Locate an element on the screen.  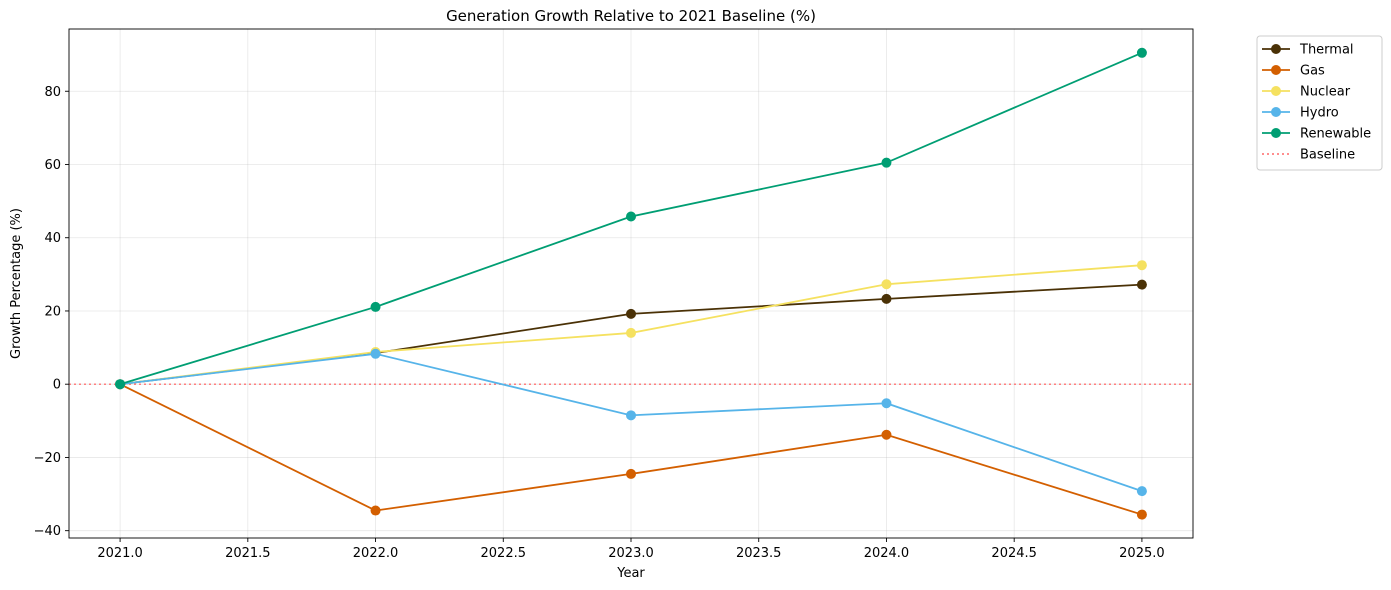
legend-item-renewable: Renewable is located at coordinates (1316, 134).